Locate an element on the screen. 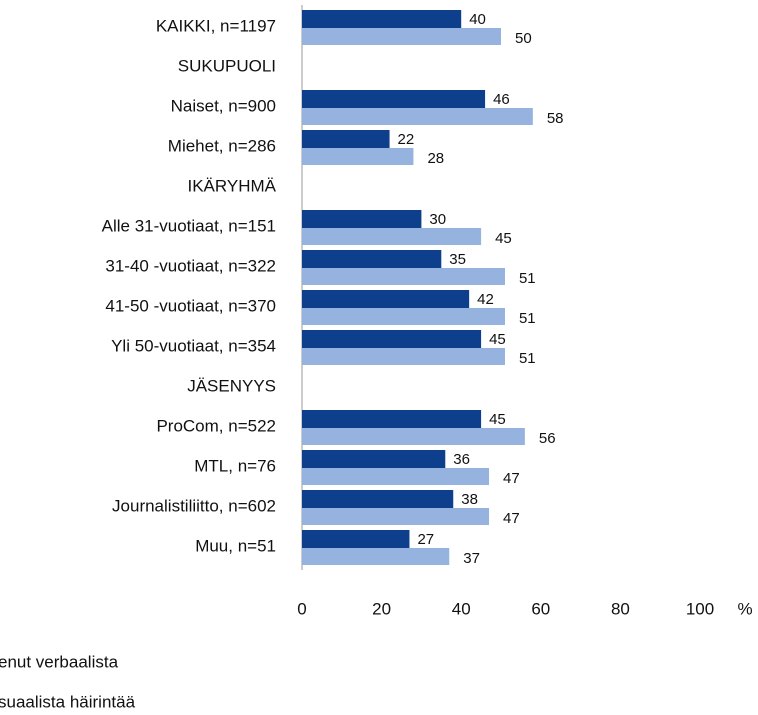  y-tick-label: Miehet, n=286 is located at coordinates (222, 145).